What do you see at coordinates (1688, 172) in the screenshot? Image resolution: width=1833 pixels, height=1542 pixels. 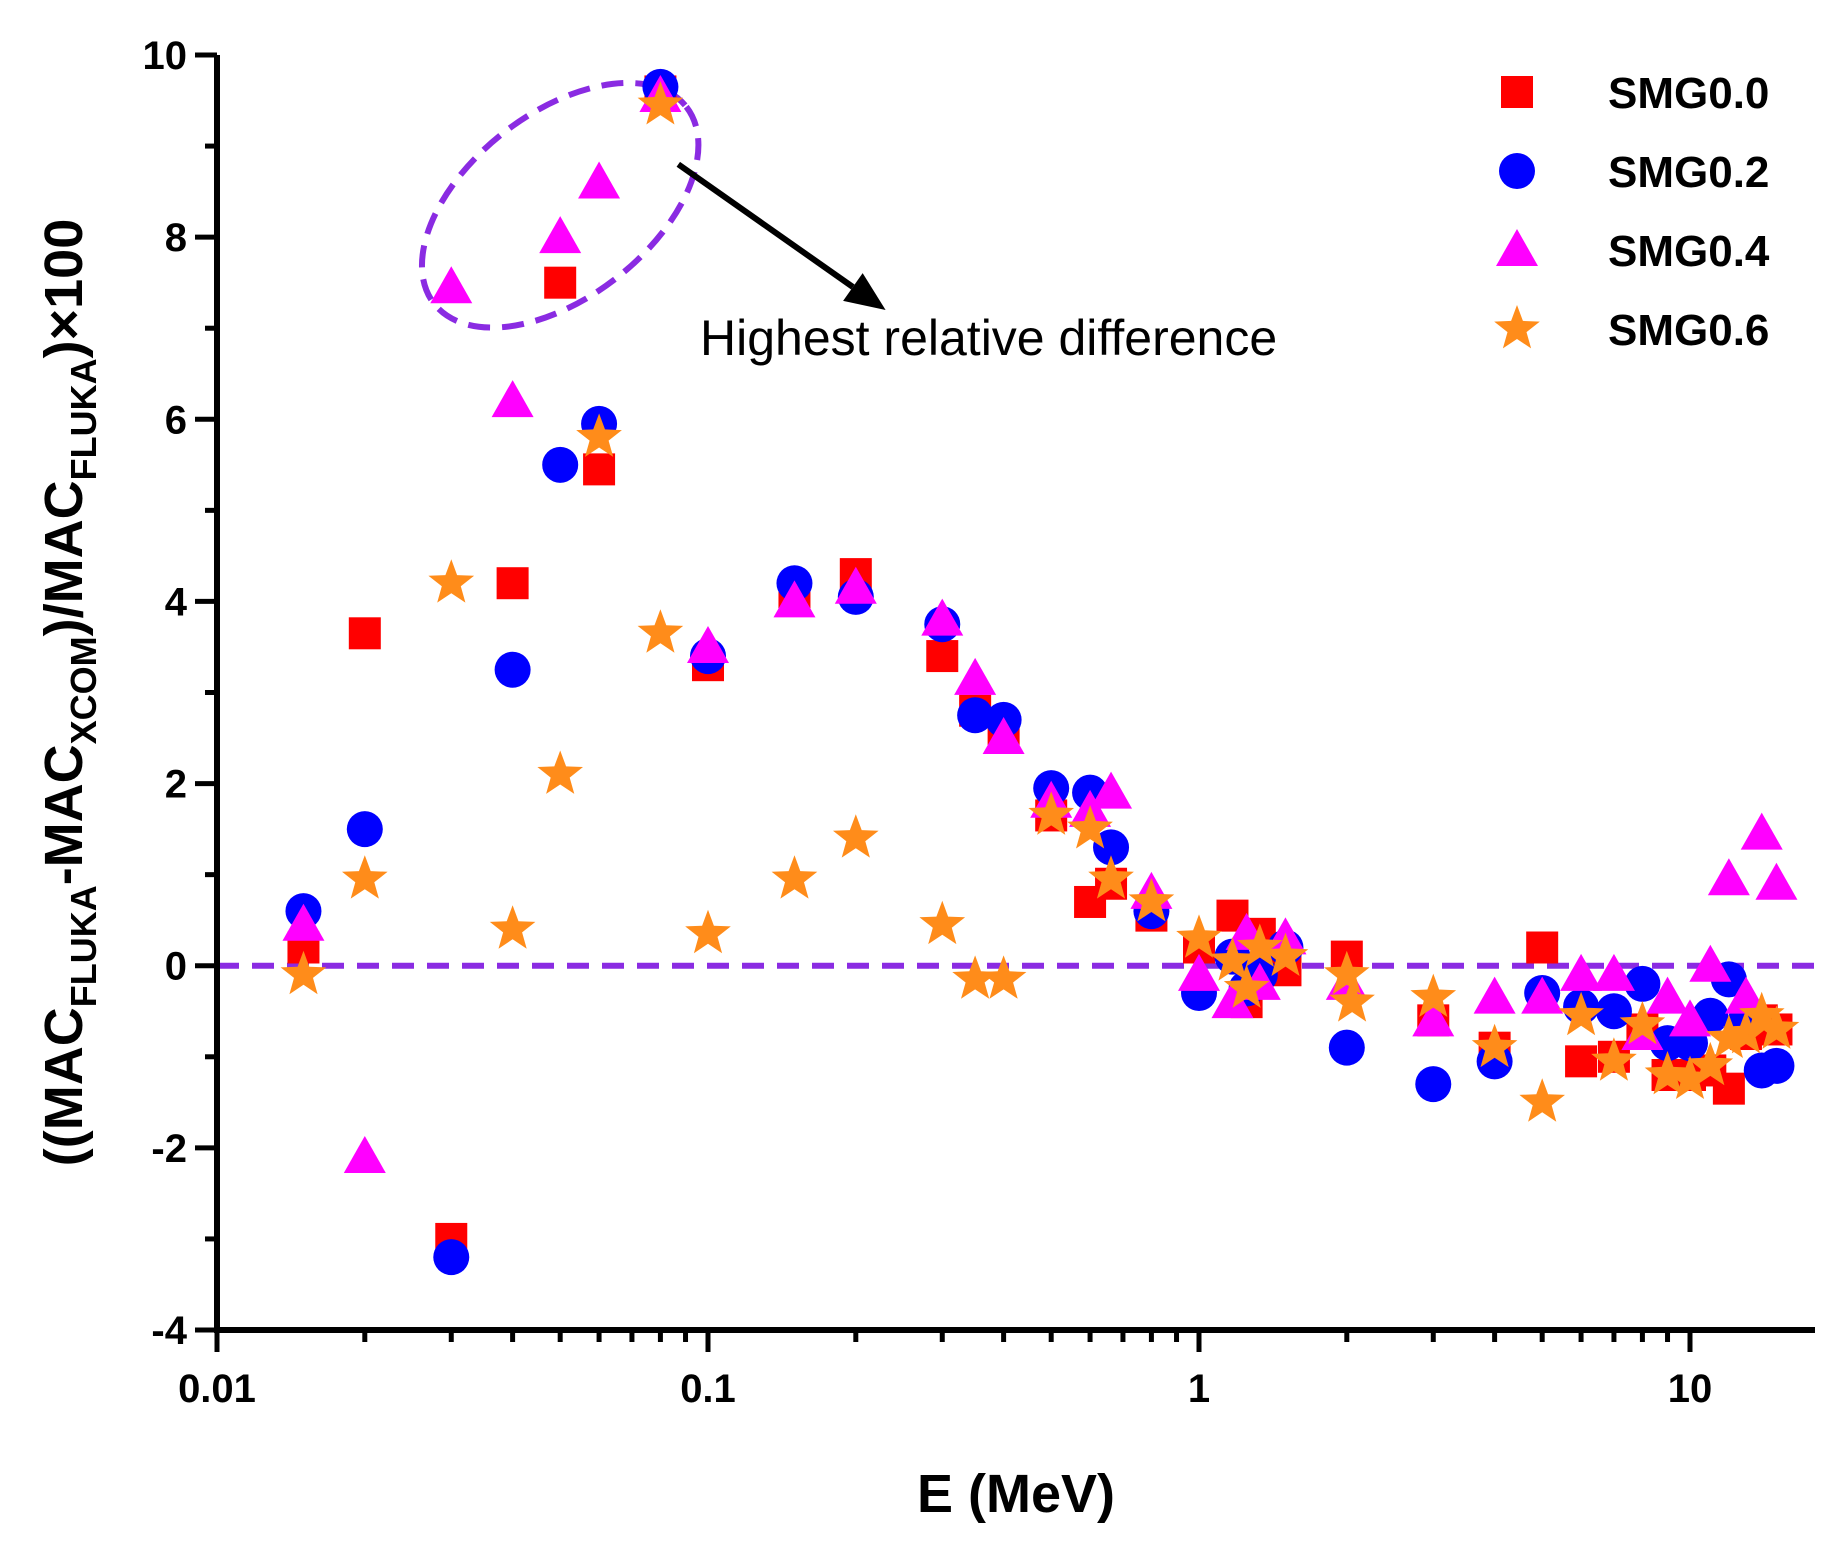 I see `legend-label: SMG0.2` at bounding box center [1688, 172].